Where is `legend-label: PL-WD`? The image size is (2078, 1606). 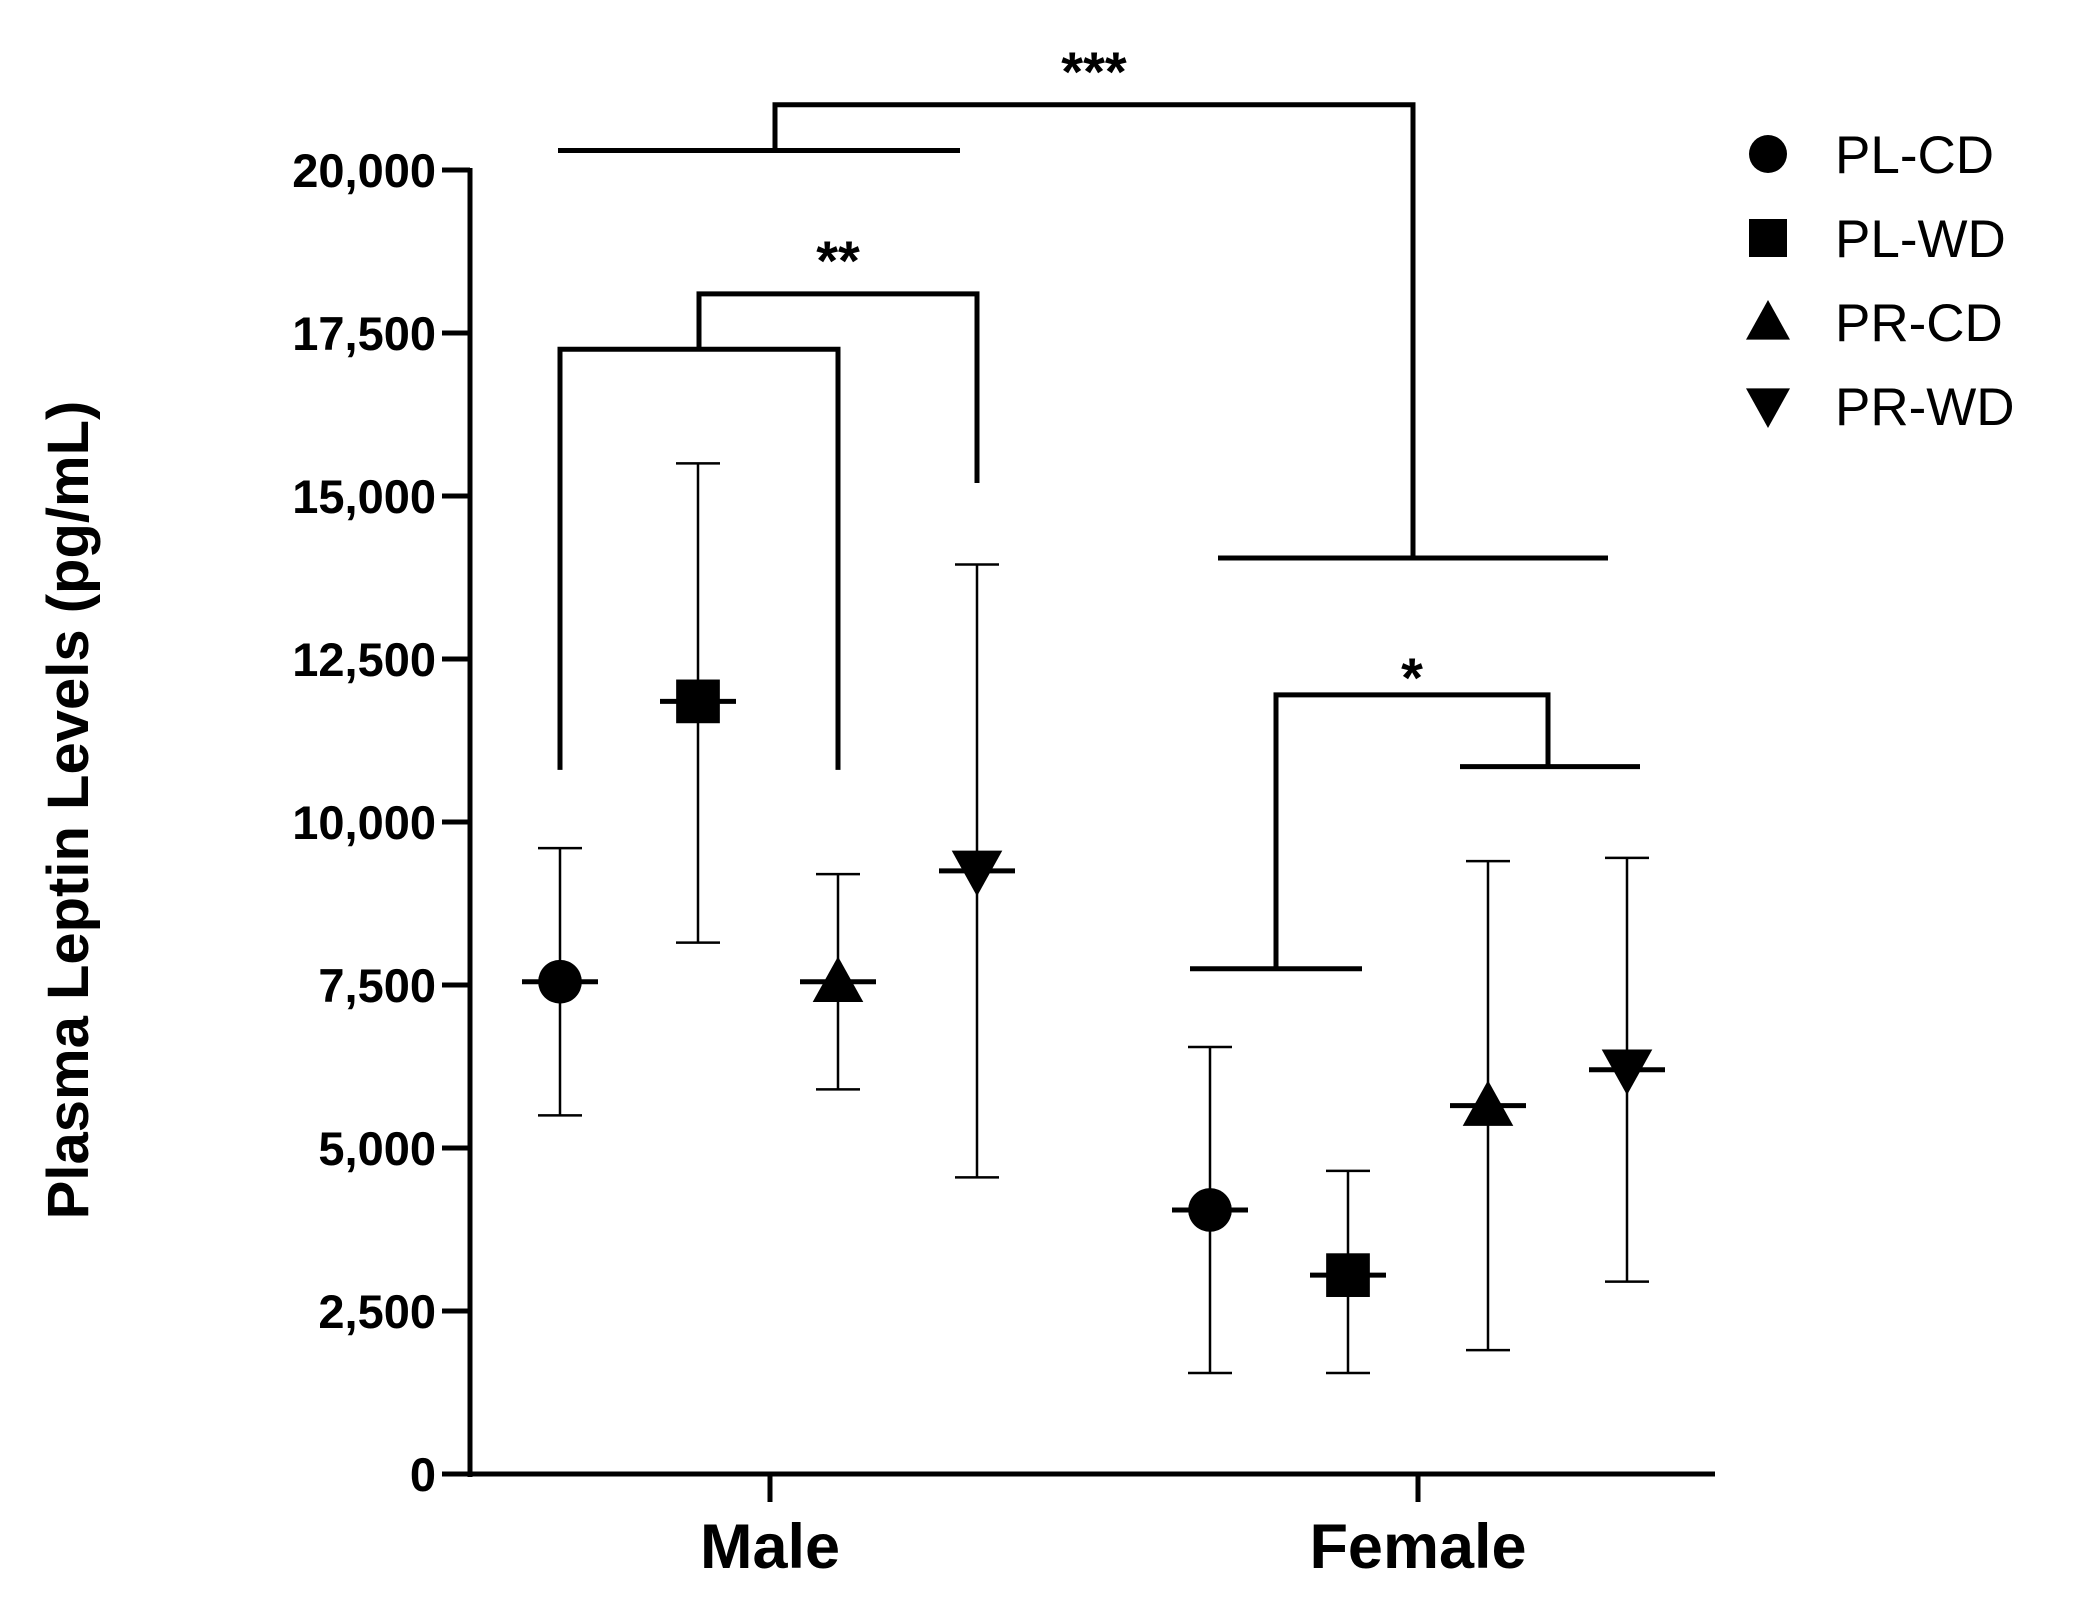
legend-label: PL-WD is located at coordinates (1920, 239).